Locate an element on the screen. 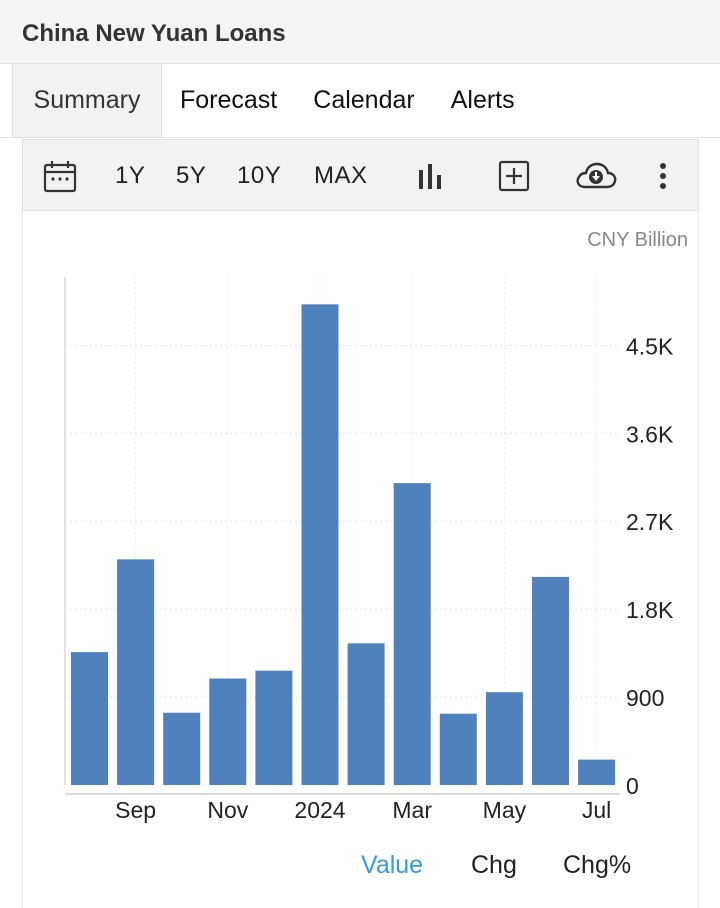  cloud-download-icon is located at coordinates (596, 176).